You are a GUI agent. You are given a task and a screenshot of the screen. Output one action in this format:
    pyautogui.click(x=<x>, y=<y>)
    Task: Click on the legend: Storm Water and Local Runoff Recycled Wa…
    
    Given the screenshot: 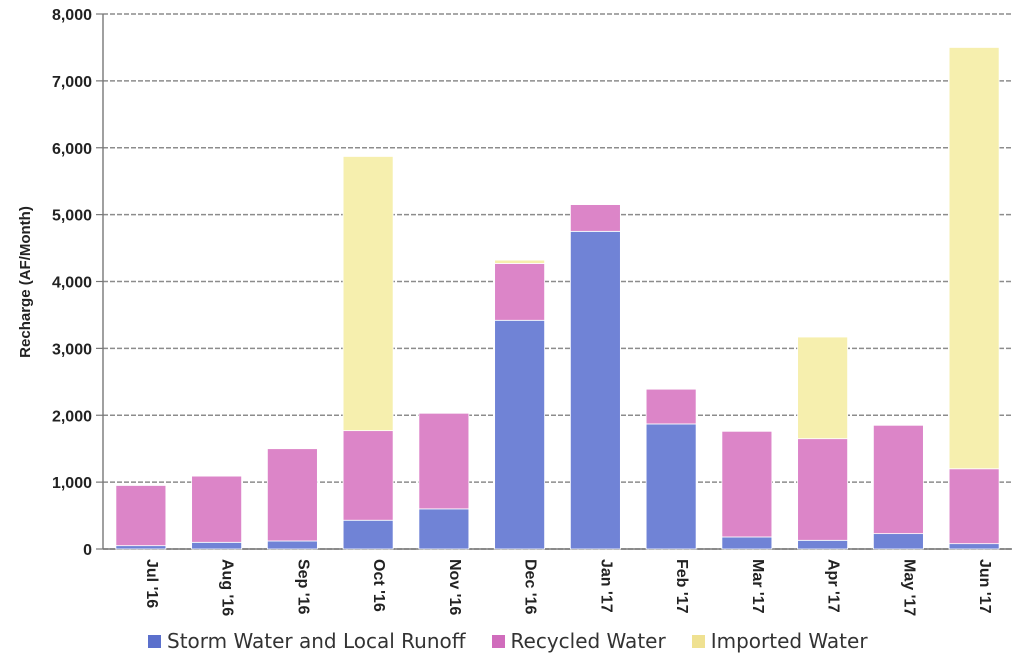 What is the action you would take?
    pyautogui.click(x=521, y=641)
    